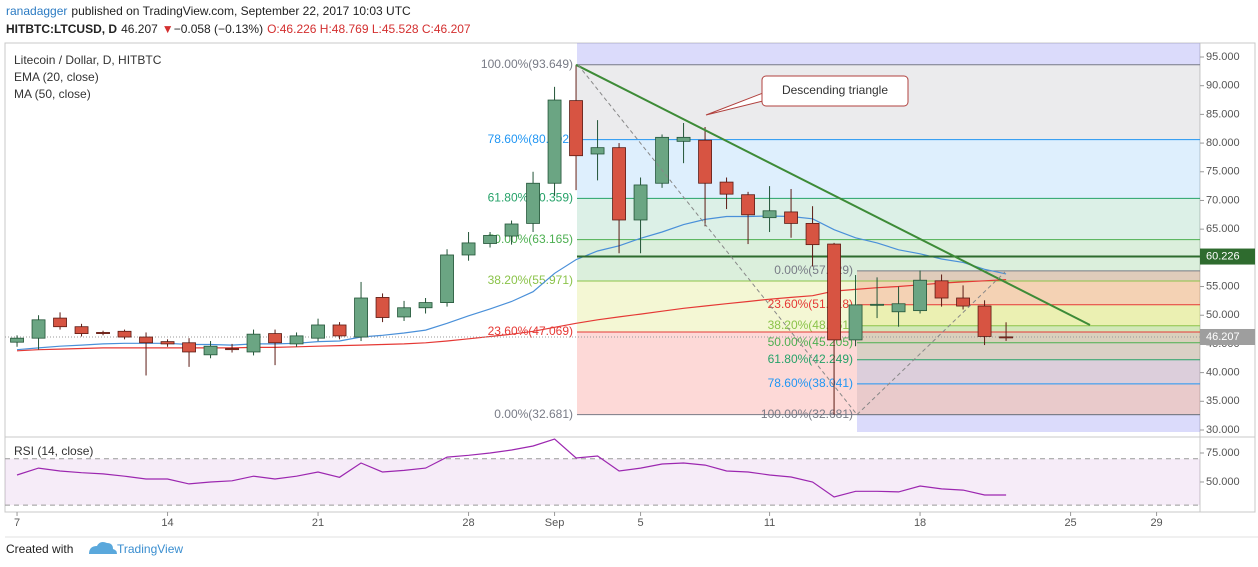 The width and height of the screenshot is (1258, 567). I want to click on fib-label: 100.00%(93.649), so click(527, 64).